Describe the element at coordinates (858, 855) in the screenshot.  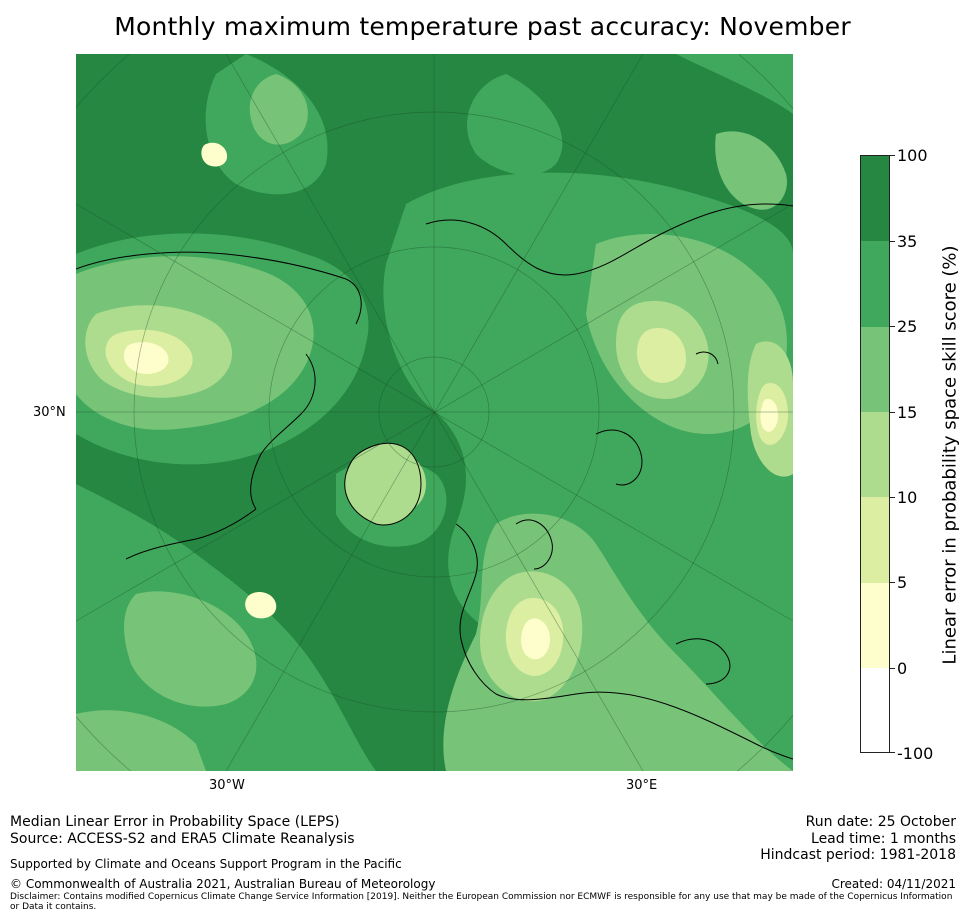
I see `footer-hindcast: Hindcast period: 1981-2018` at that location.